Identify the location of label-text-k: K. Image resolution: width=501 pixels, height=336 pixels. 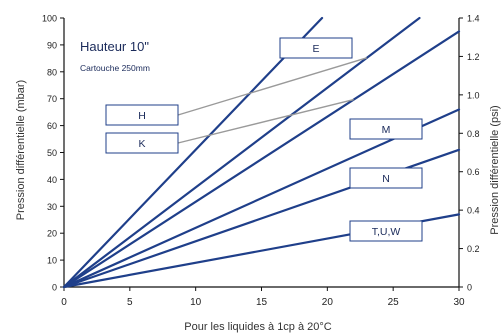
(141, 144).